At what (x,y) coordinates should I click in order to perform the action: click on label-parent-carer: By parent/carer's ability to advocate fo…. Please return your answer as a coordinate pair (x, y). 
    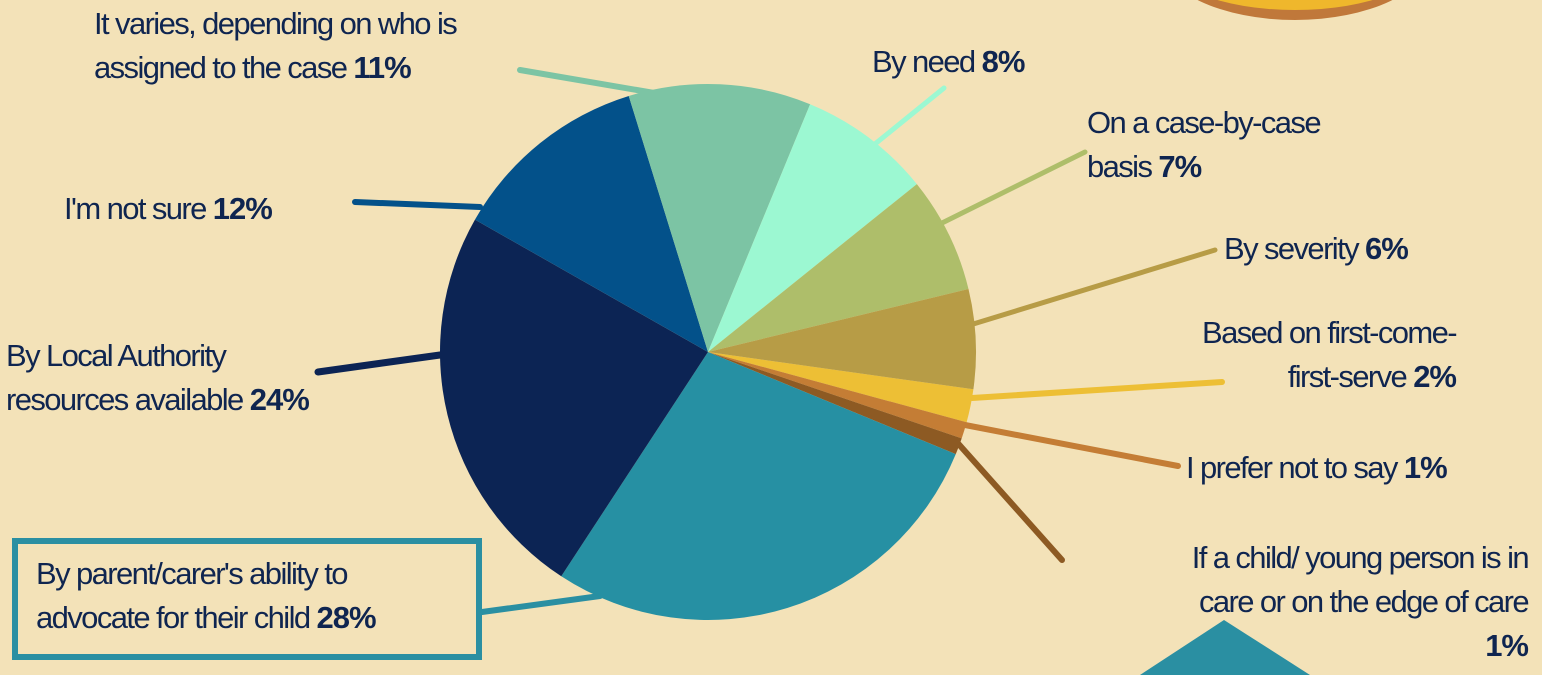
    Looking at the image, I should click on (206, 595).